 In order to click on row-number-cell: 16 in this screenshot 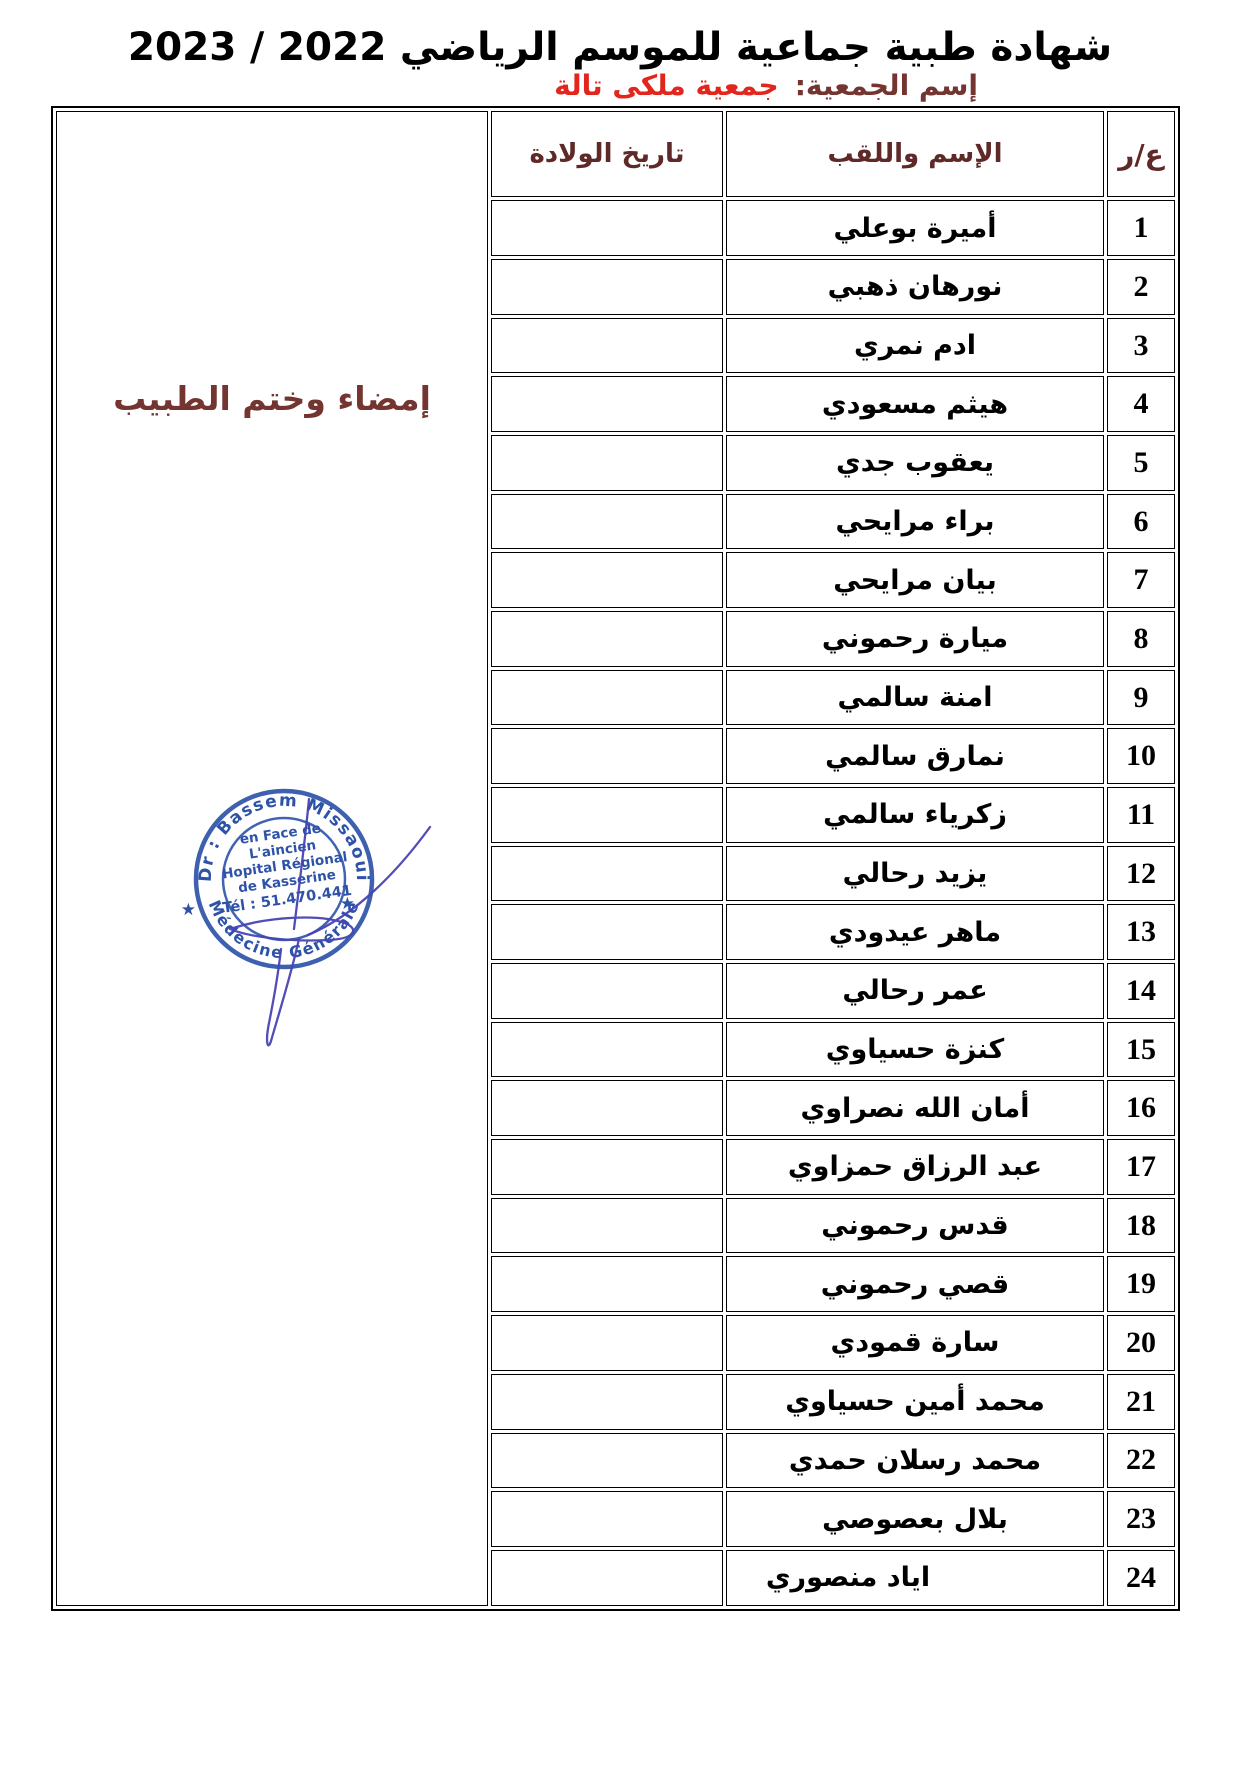, I will do `click(1141, 1108)`.